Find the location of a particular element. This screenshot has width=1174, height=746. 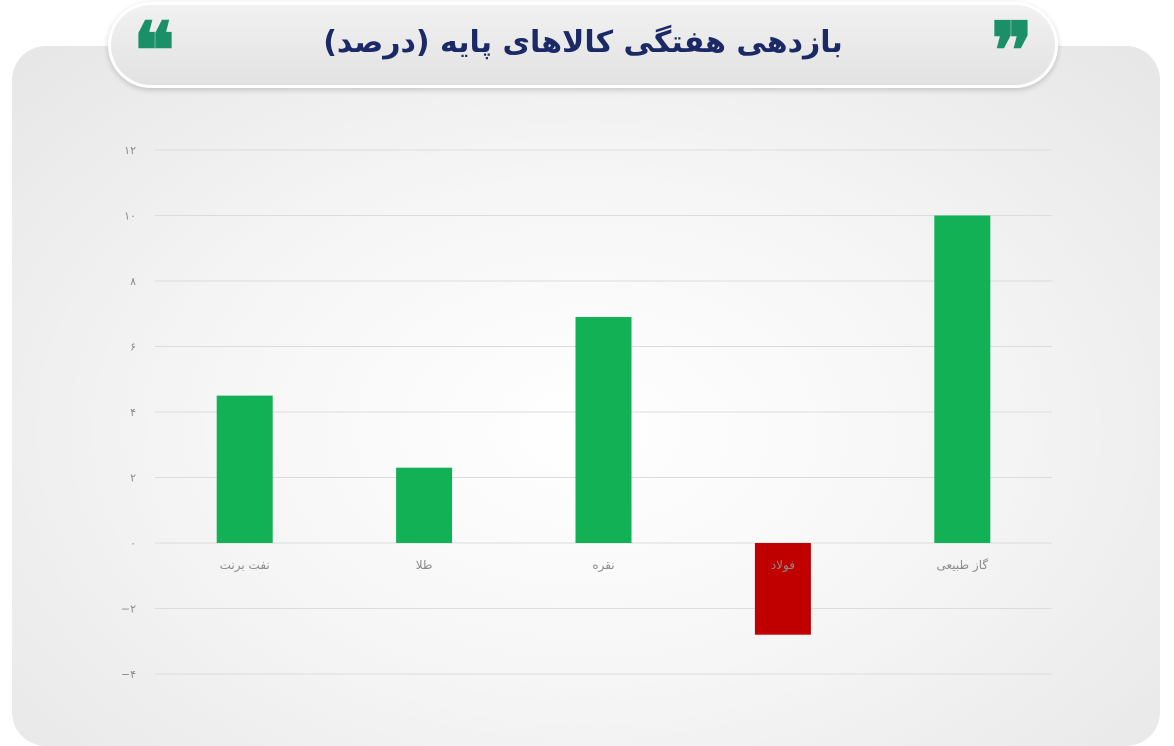

chart-title: بازدهی هفتگی کالاهای پایه (درصد) is located at coordinates (583, 42).